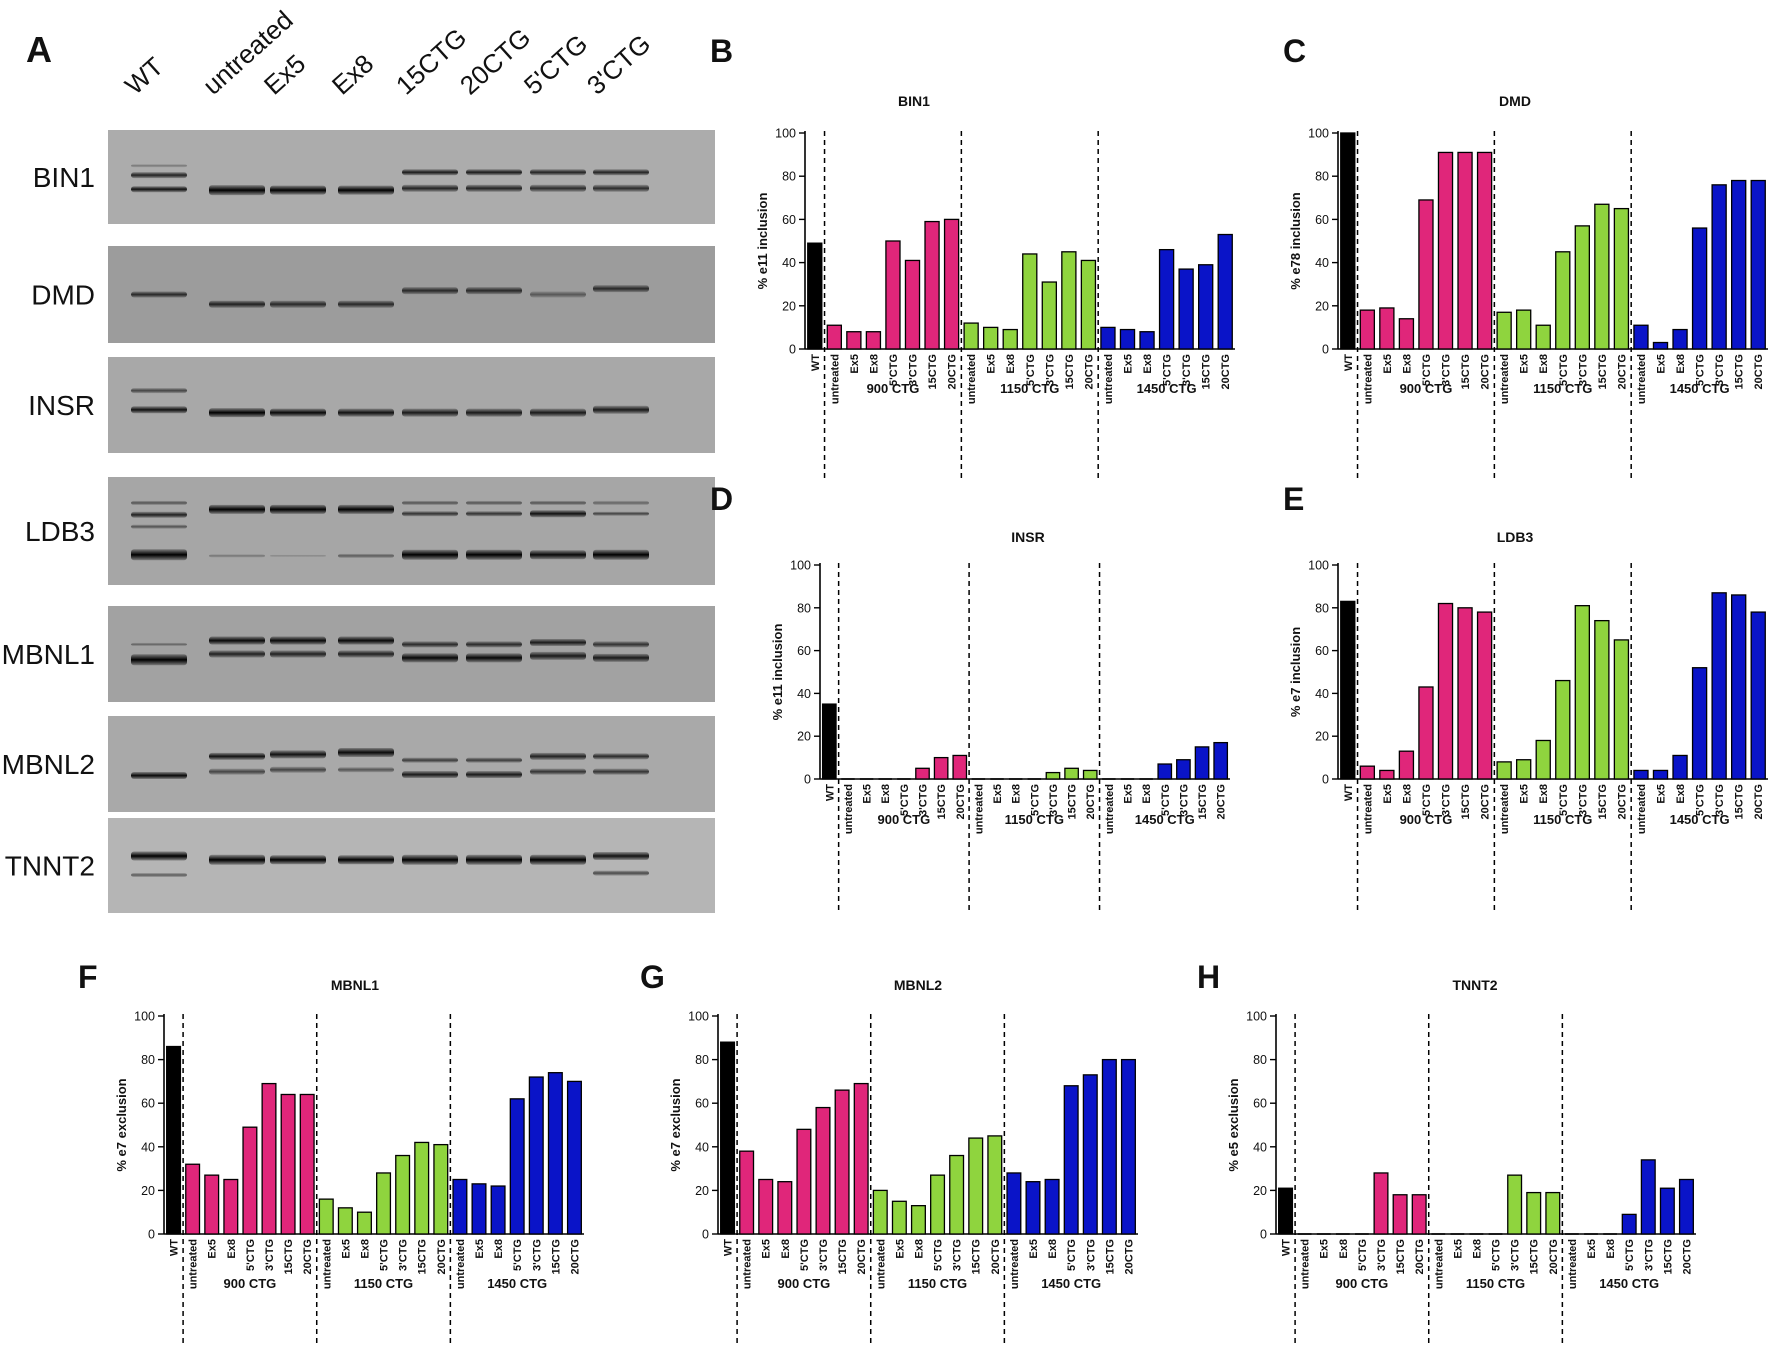 The width and height of the screenshot is (1772, 1348). I want to click on gel-background, so click(411, 764).